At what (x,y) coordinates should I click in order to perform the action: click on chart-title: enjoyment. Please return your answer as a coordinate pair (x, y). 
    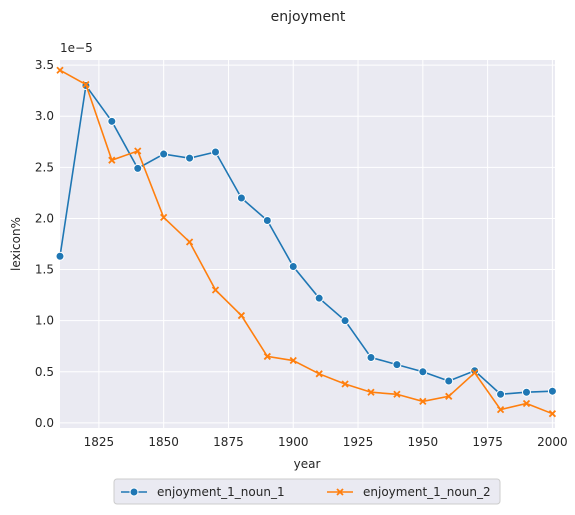
    Looking at the image, I should click on (308, 17).